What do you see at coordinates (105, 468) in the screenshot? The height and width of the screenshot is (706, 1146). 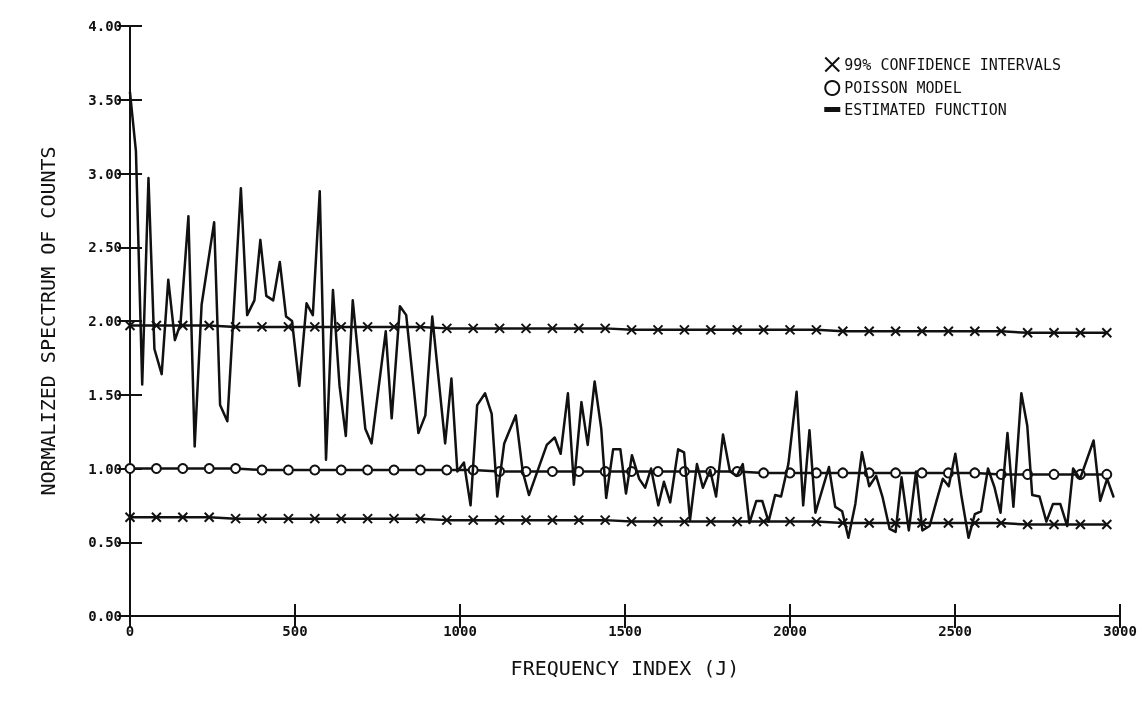 I see `y-tick-label: 1.00` at bounding box center [105, 468].